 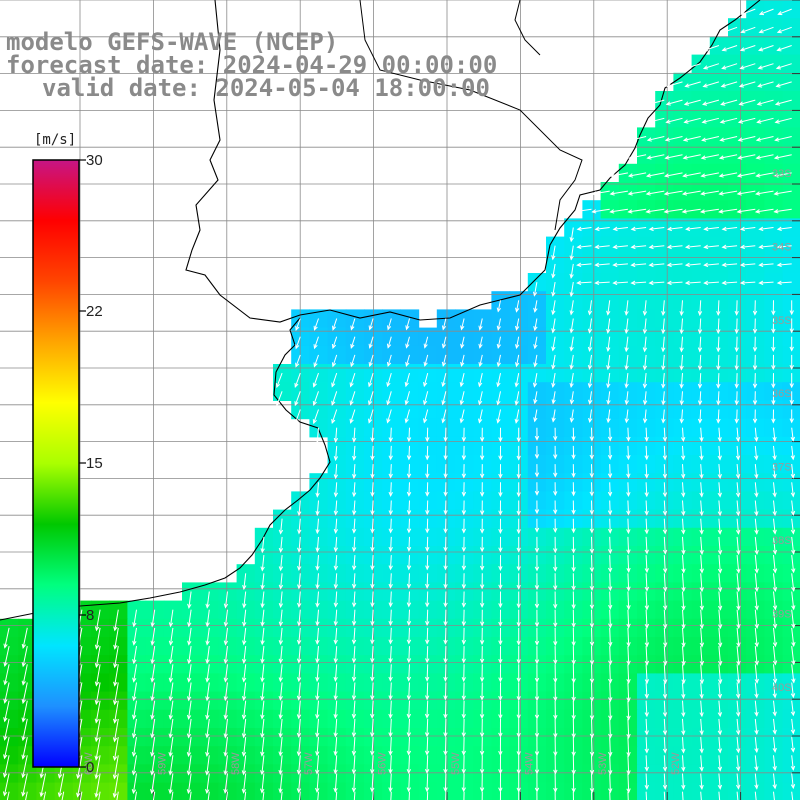 I want to click on colorbar-tick-label: 22, so click(x=94, y=311).